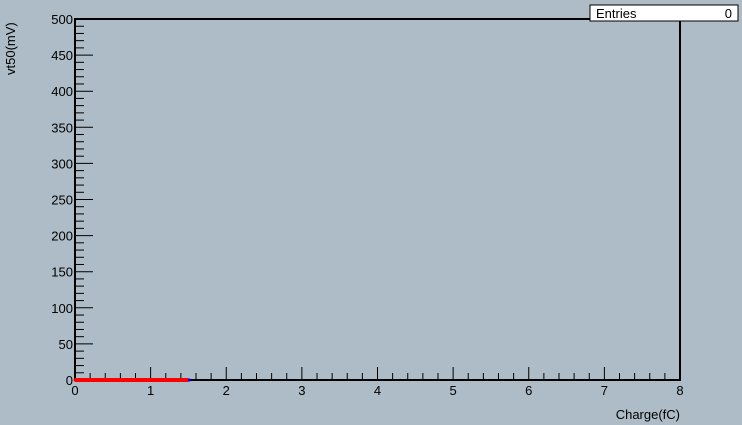  I want to click on y-tick-label: 50, so click(66, 344).